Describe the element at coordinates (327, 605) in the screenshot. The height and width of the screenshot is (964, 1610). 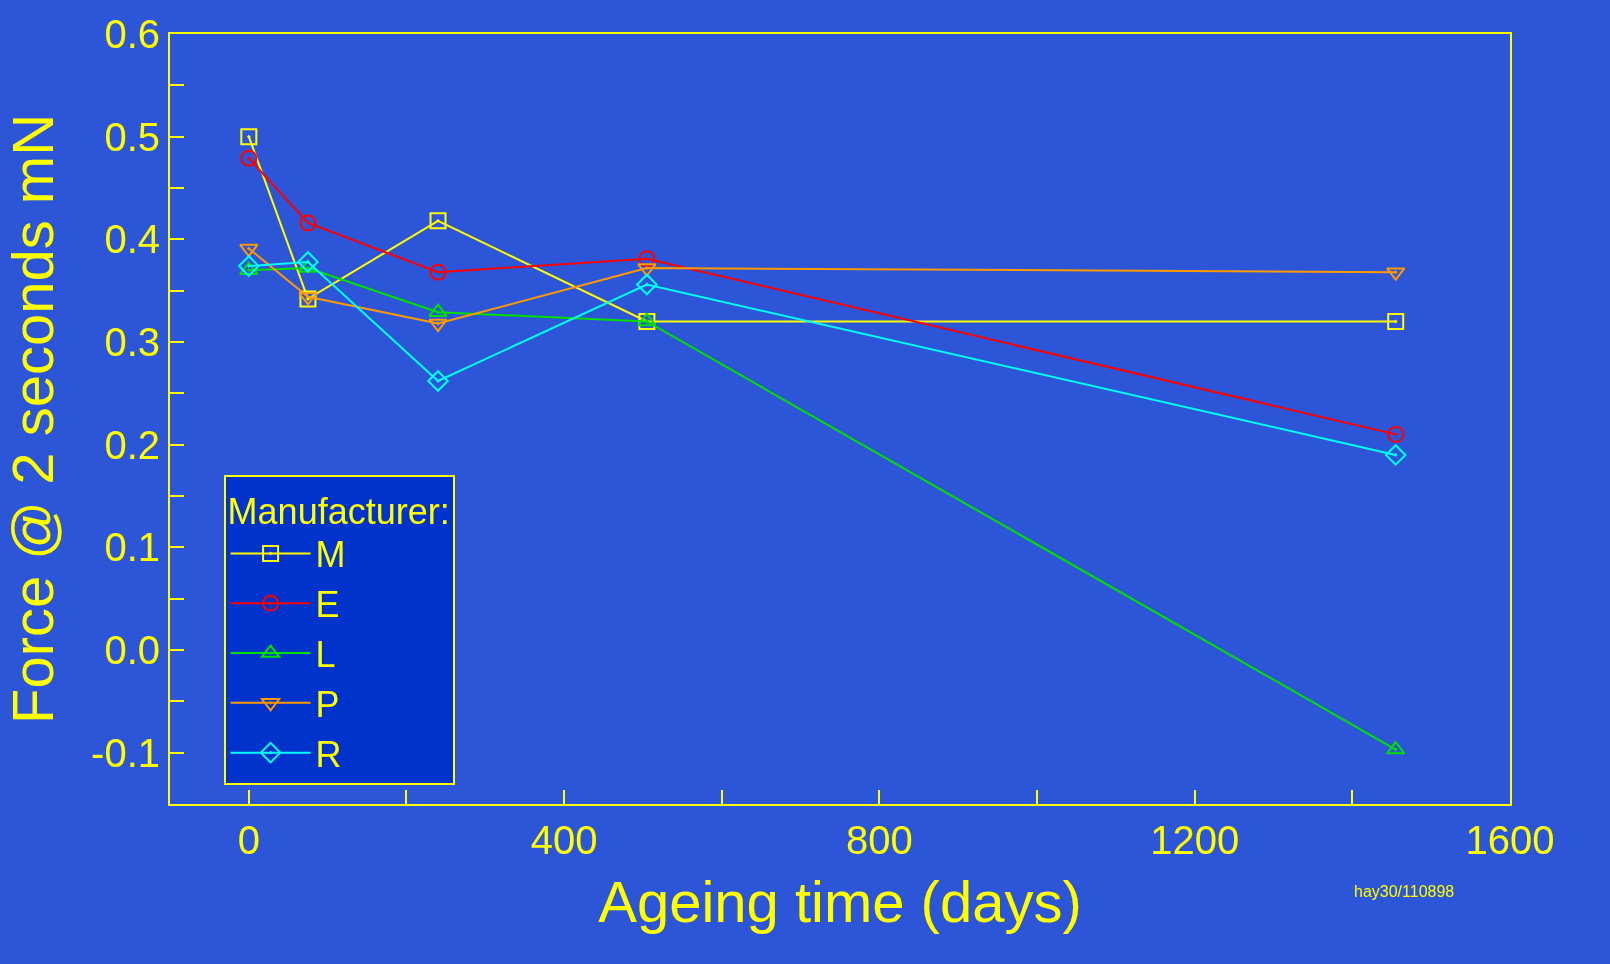
I see `legend-label: E` at that location.